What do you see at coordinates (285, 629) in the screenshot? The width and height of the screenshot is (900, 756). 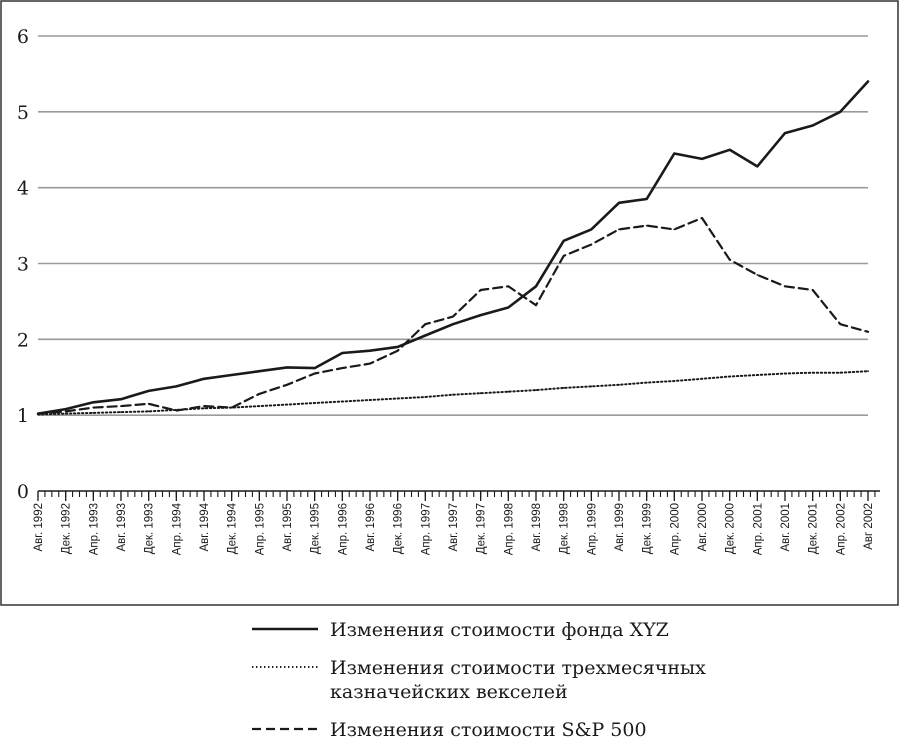 I see `legend-swatch-solid` at bounding box center [285, 629].